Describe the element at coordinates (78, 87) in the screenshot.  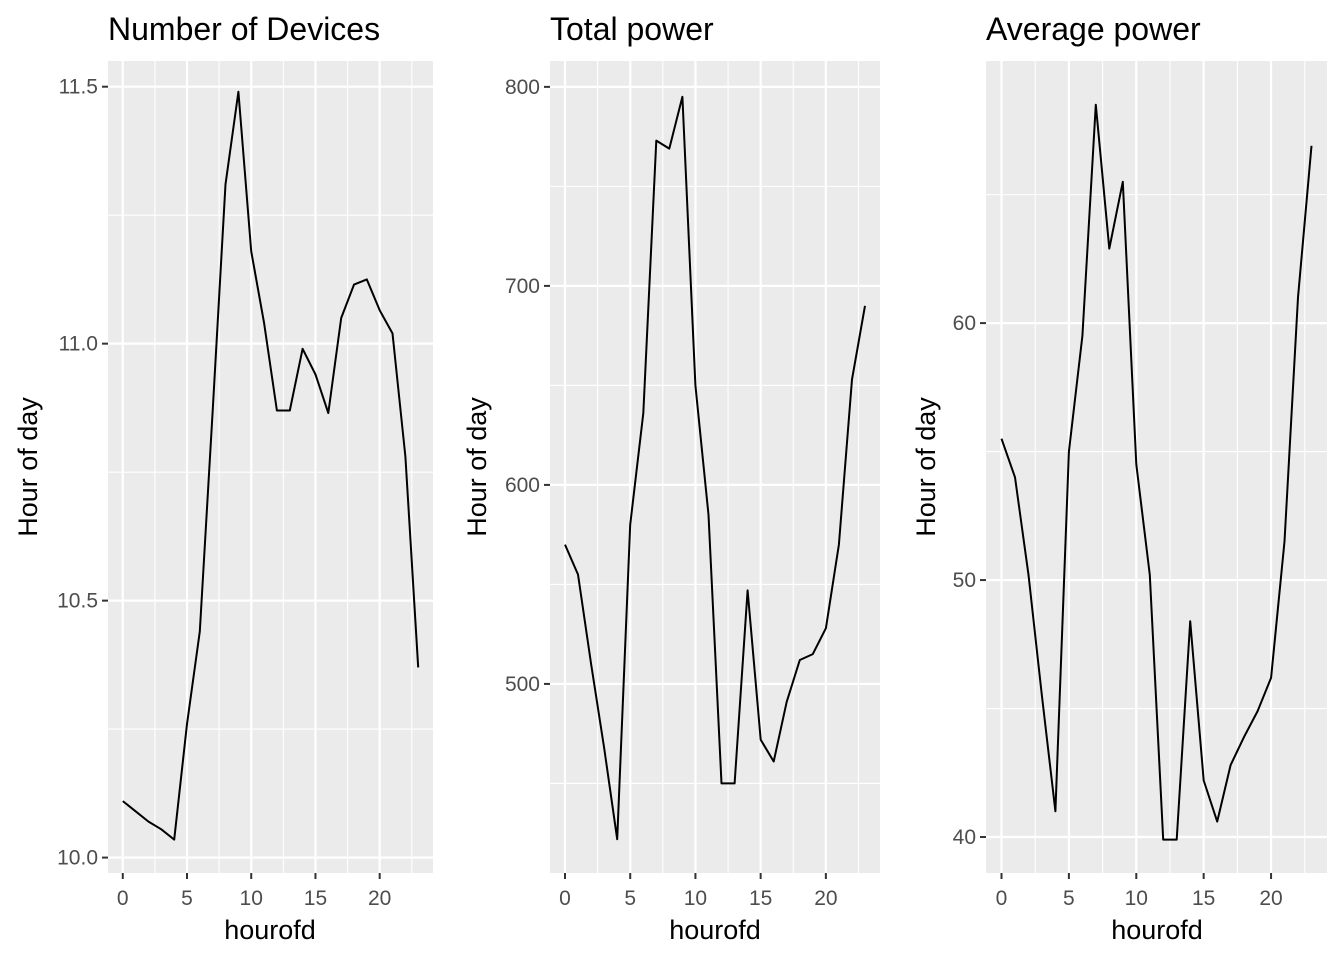
I see `y-tick-label: 11.5` at that location.